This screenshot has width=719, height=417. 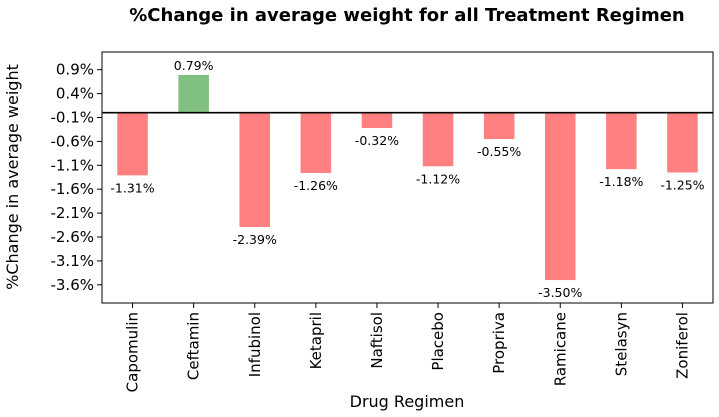 What do you see at coordinates (316, 185) in the screenshot?
I see `data-label: -1.26%` at bounding box center [316, 185].